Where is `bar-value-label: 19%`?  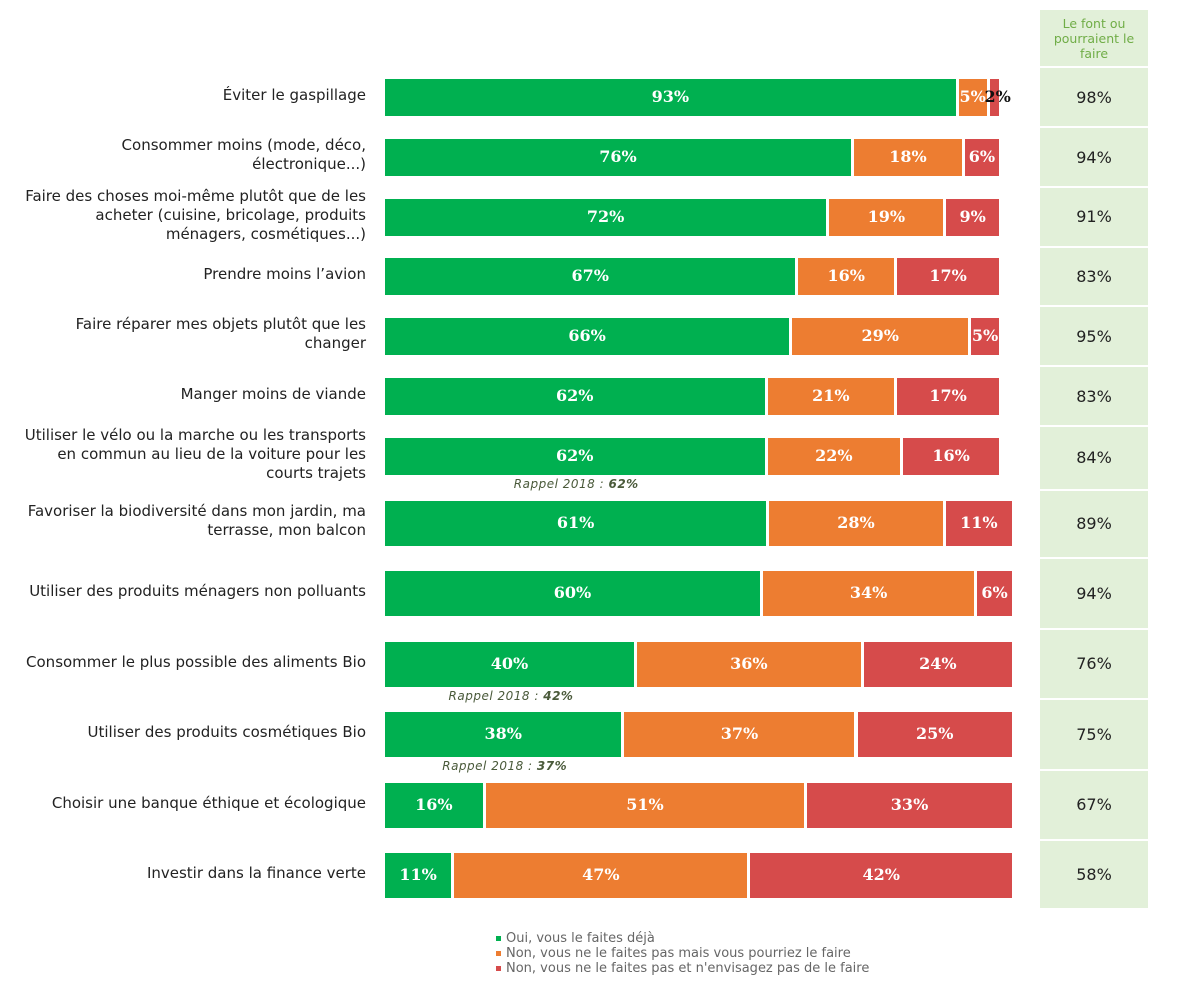
bar-value-label: 19% is located at coordinates (886, 216).